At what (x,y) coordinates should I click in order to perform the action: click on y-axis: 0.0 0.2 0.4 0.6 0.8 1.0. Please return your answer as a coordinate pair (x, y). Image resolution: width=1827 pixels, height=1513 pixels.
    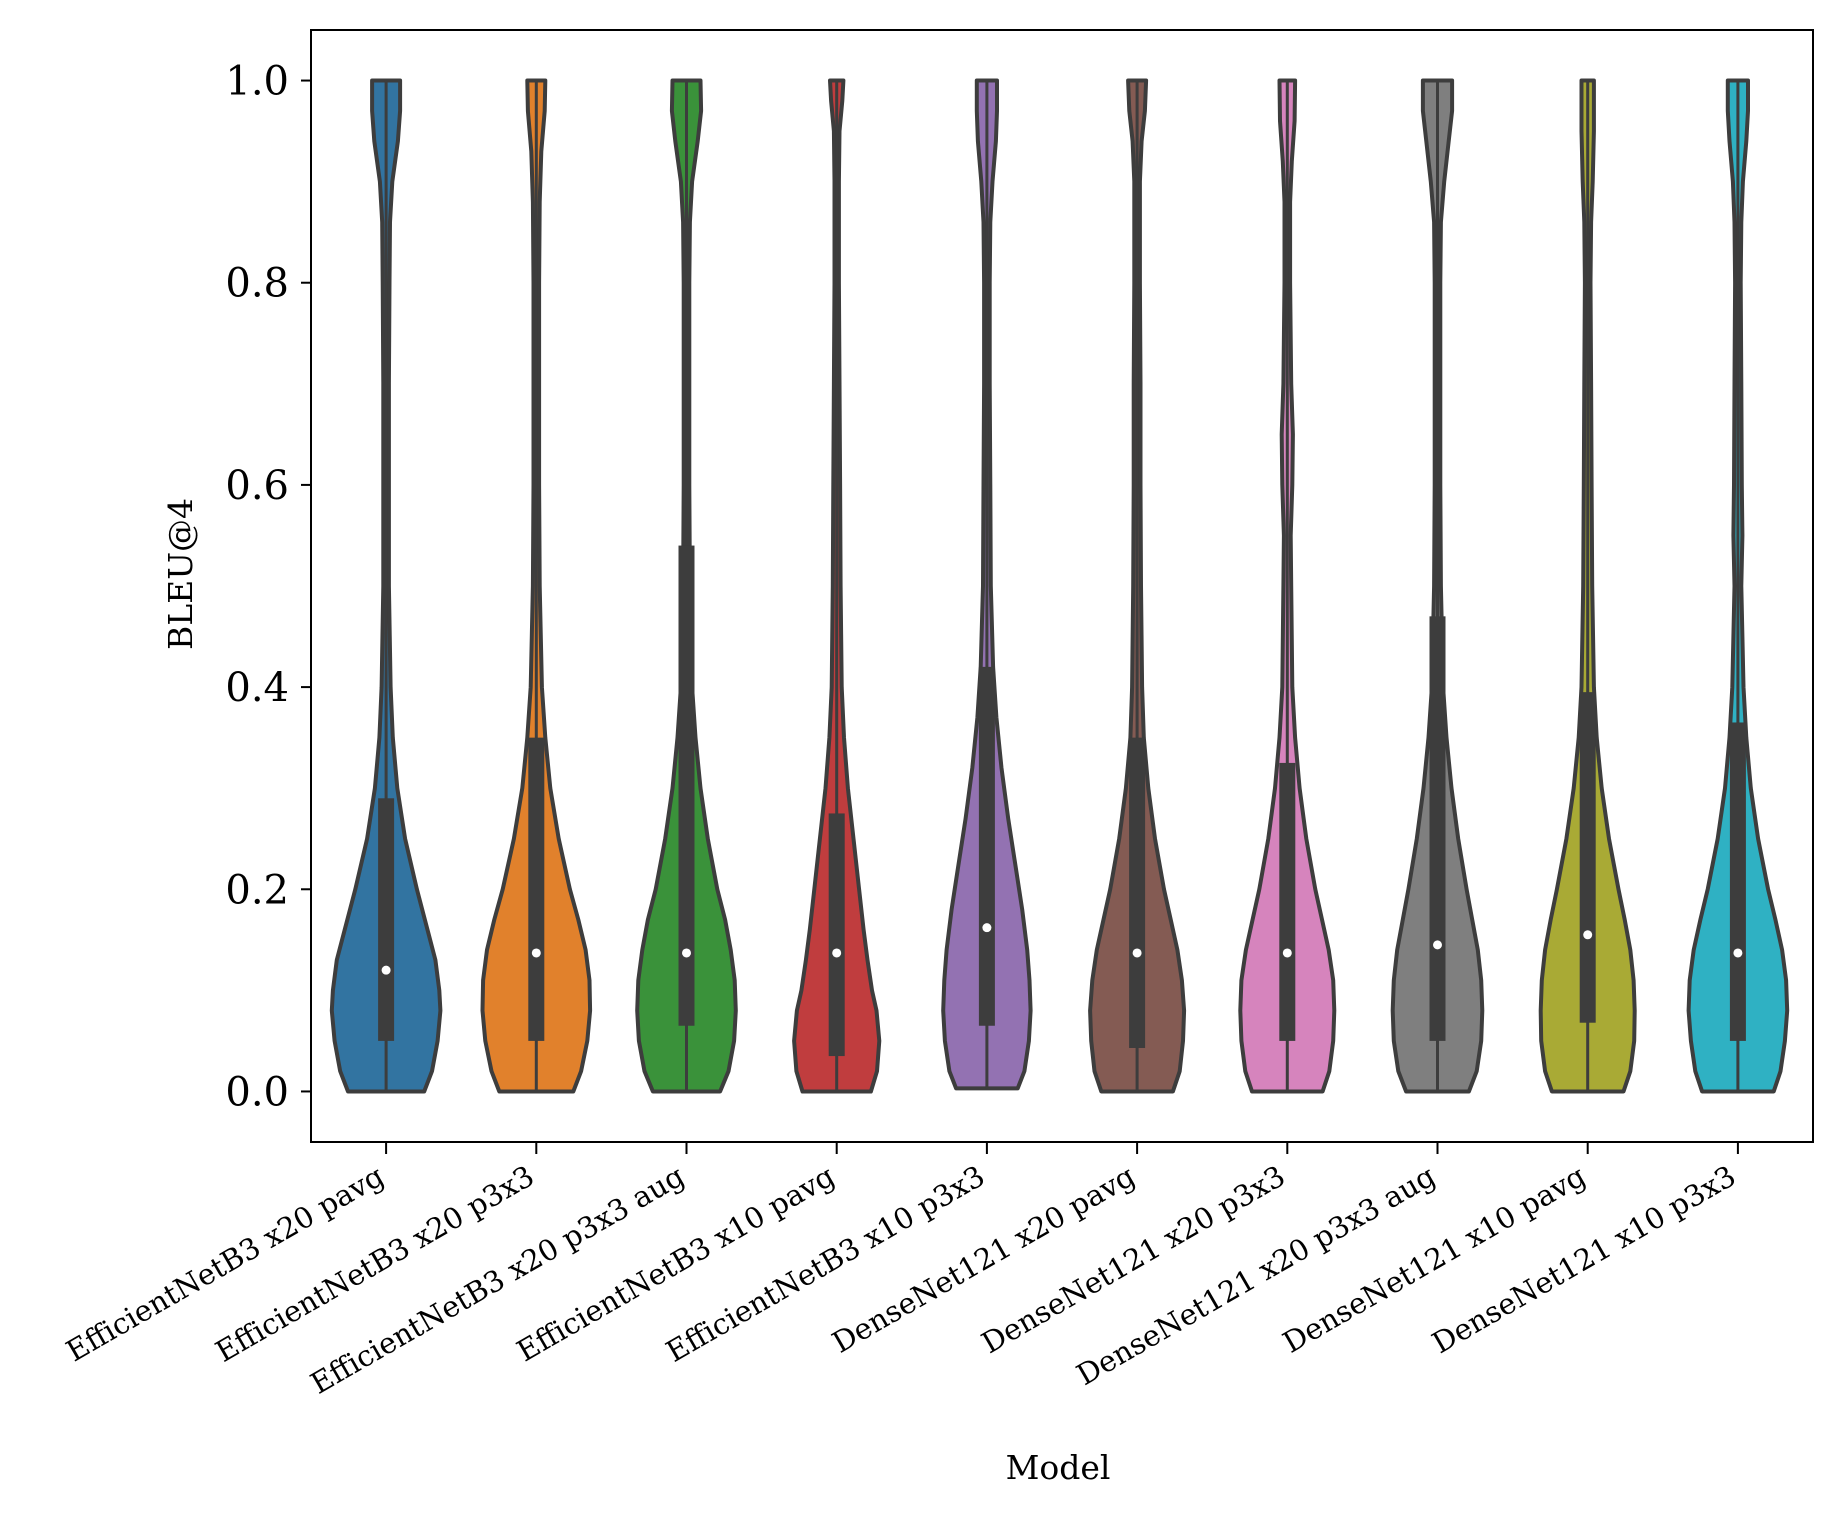
    Looking at the image, I should click on (268, 587).